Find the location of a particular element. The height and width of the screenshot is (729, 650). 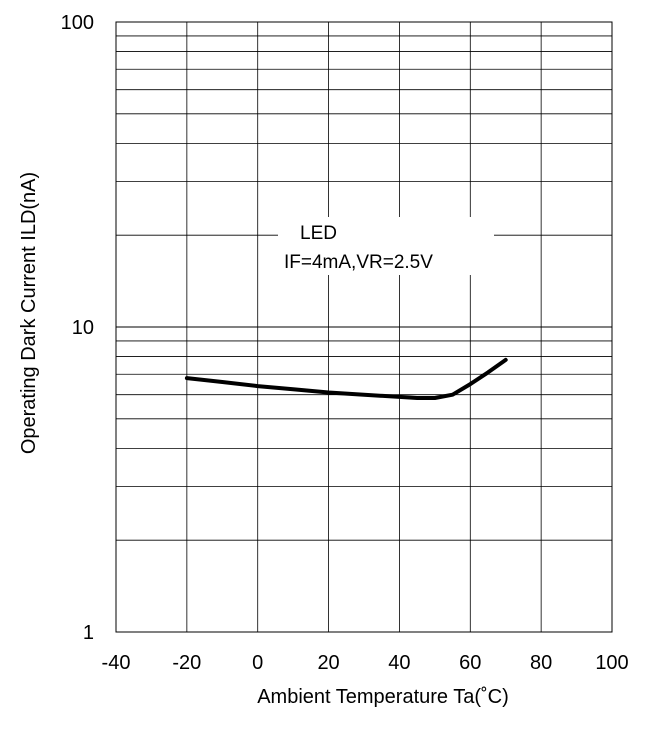

y-tick-labels: 1 10 100 is located at coordinates (77, 328).